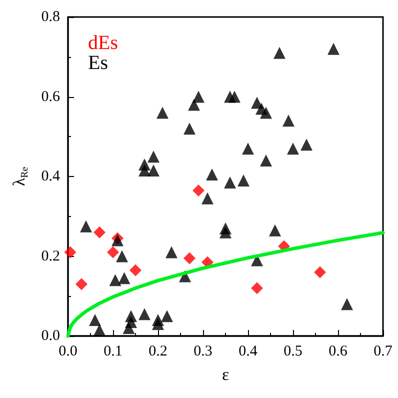 The width and height of the screenshot is (398, 398). Describe the element at coordinates (98, 63) in the screenshot. I see `text: Es` at that location.